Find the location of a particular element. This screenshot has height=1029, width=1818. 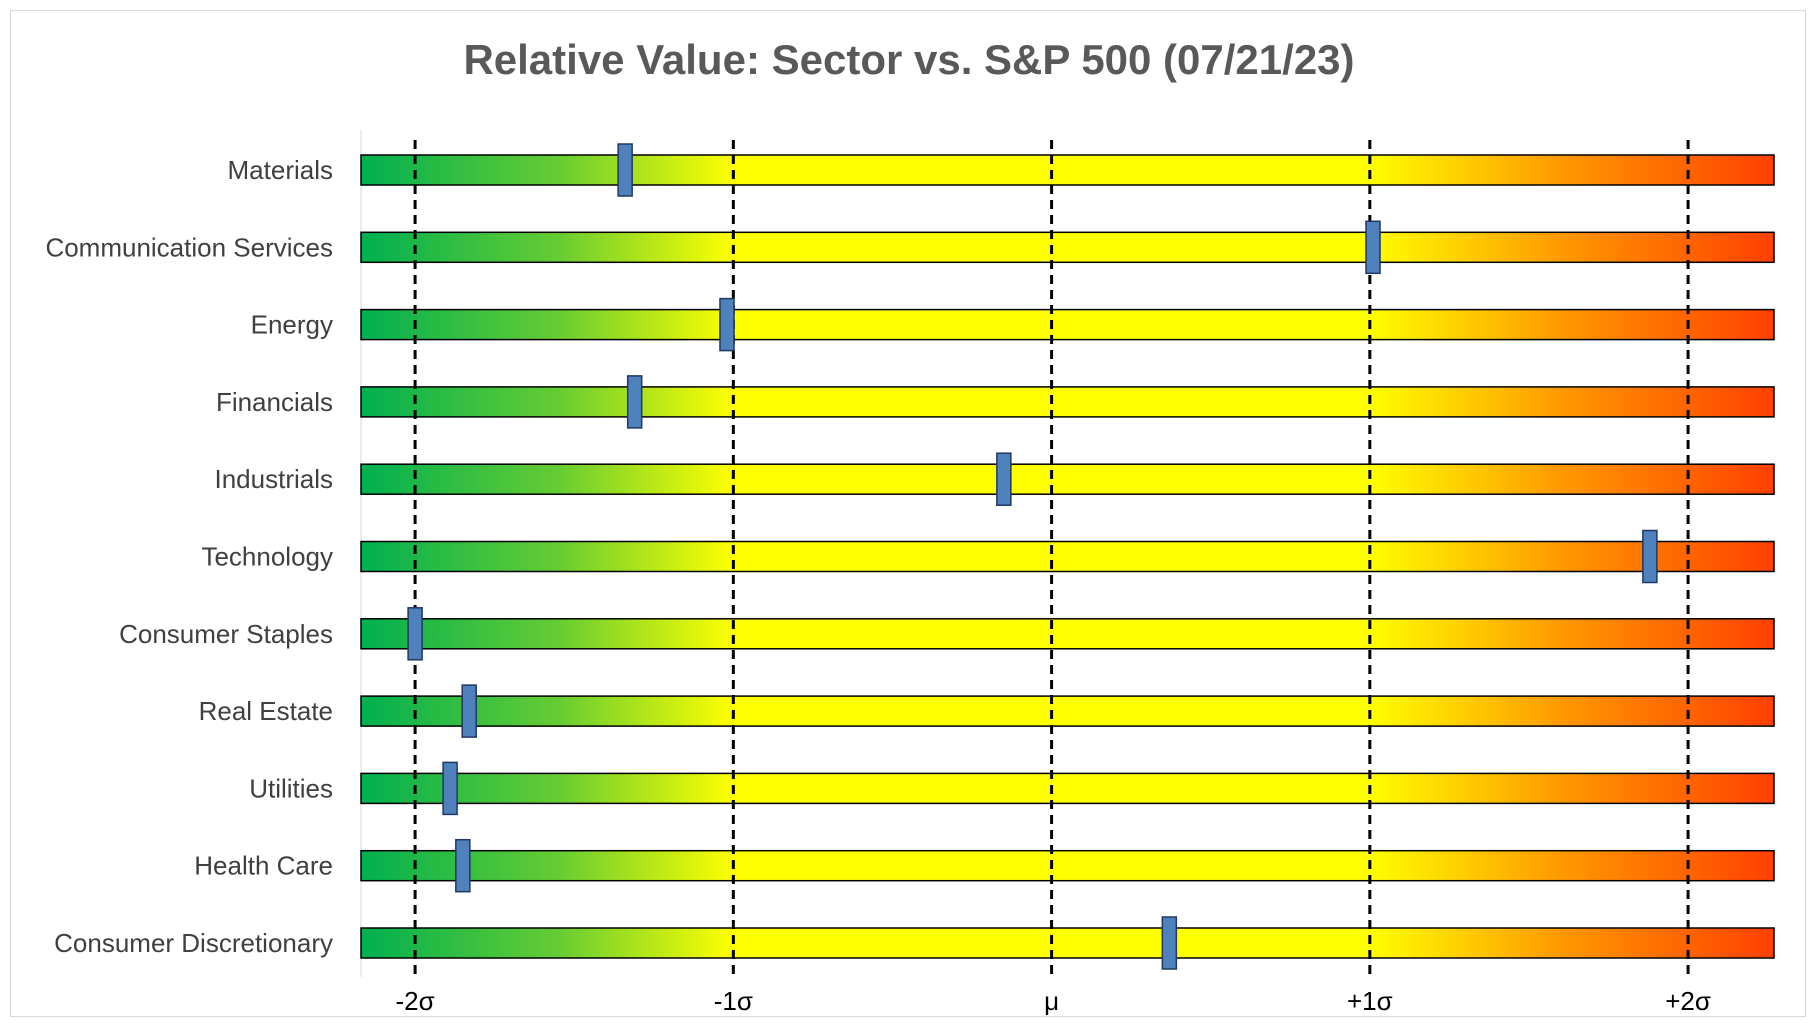

tick-label: +1σ is located at coordinates (1370, 1001).